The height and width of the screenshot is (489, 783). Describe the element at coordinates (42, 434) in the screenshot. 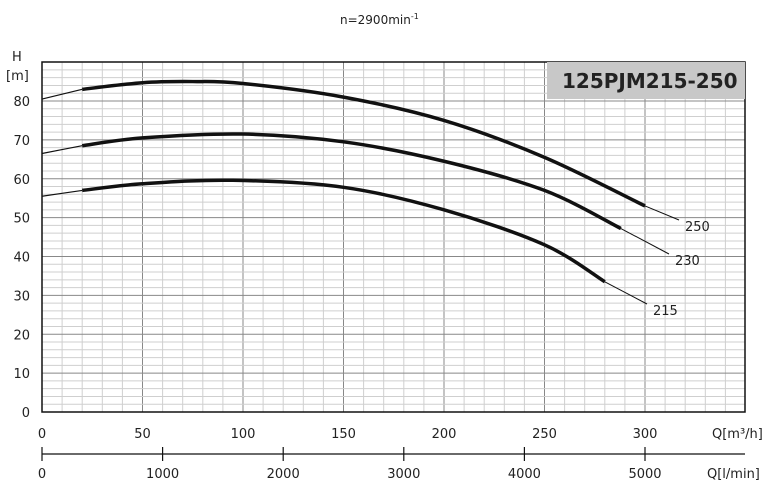

I see `x-tick-label: 0` at that location.